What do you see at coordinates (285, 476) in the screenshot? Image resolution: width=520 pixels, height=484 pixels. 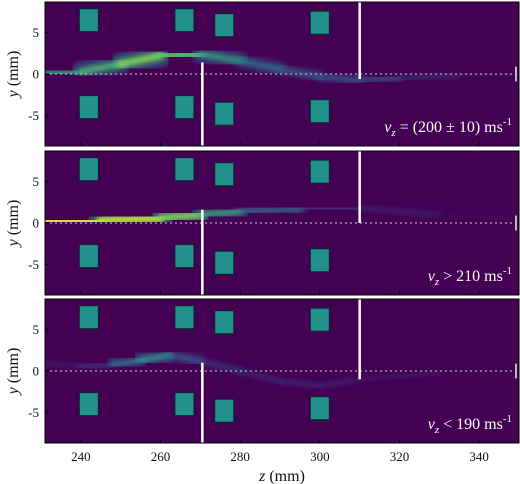 I see `x-axis-unit: (mm)` at bounding box center [285, 476].